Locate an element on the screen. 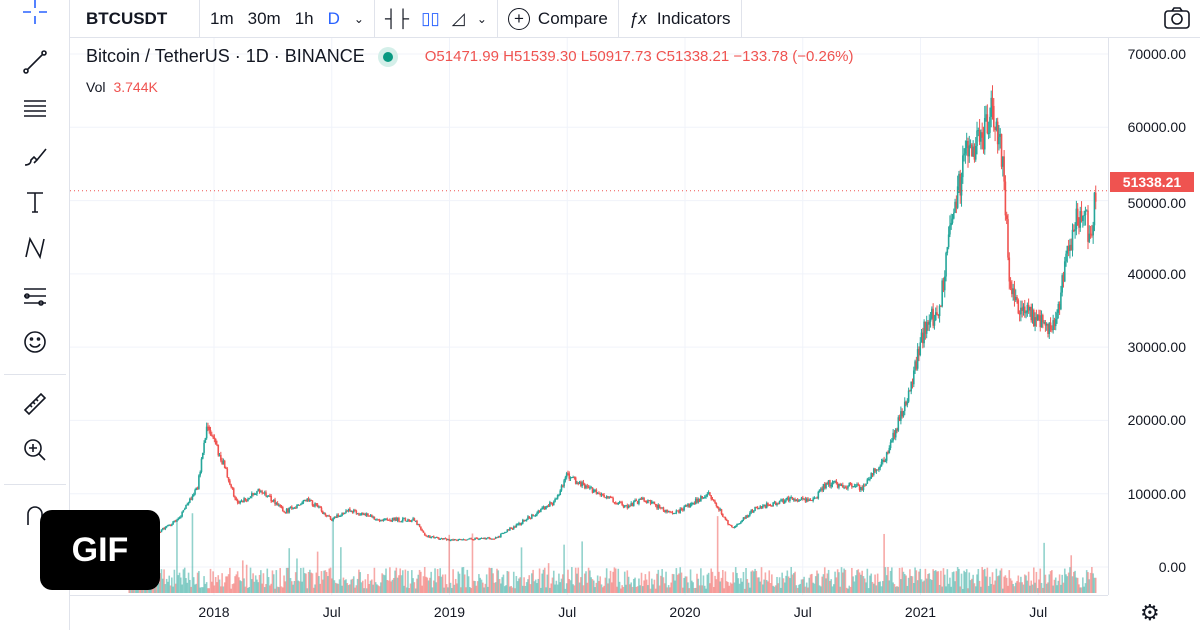  price-tick-label: 30000.00 is located at coordinates (1156, 347).